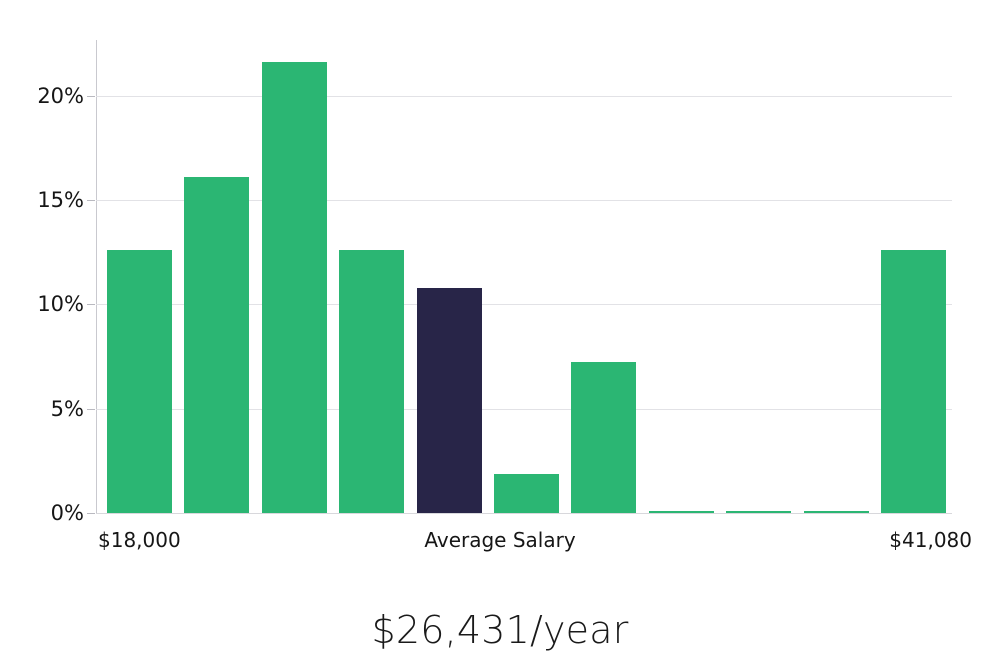  What do you see at coordinates (96, 277) in the screenshot?
I see `y-axis-spine` at bounding box center [96, 277].